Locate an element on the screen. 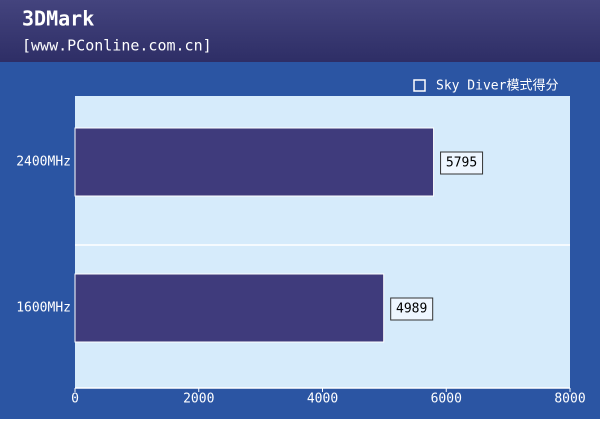 The width and height of the screenshot is (600, 423). header is located at coordinates (300, 31).